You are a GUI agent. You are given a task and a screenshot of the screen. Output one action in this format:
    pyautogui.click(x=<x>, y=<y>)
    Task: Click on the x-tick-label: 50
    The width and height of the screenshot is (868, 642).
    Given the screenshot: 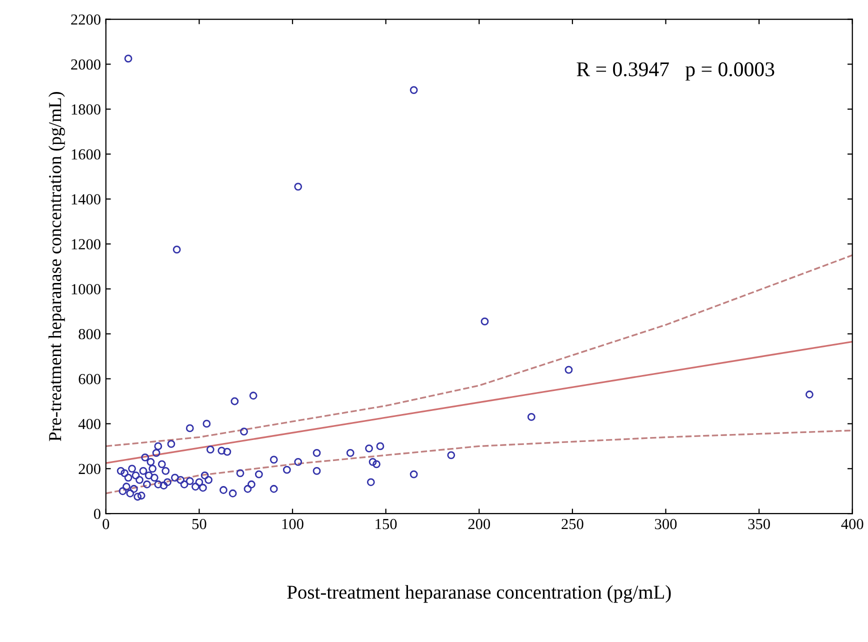 What is the action you would take?
    pyautogui.click(x=199, y=524)
    